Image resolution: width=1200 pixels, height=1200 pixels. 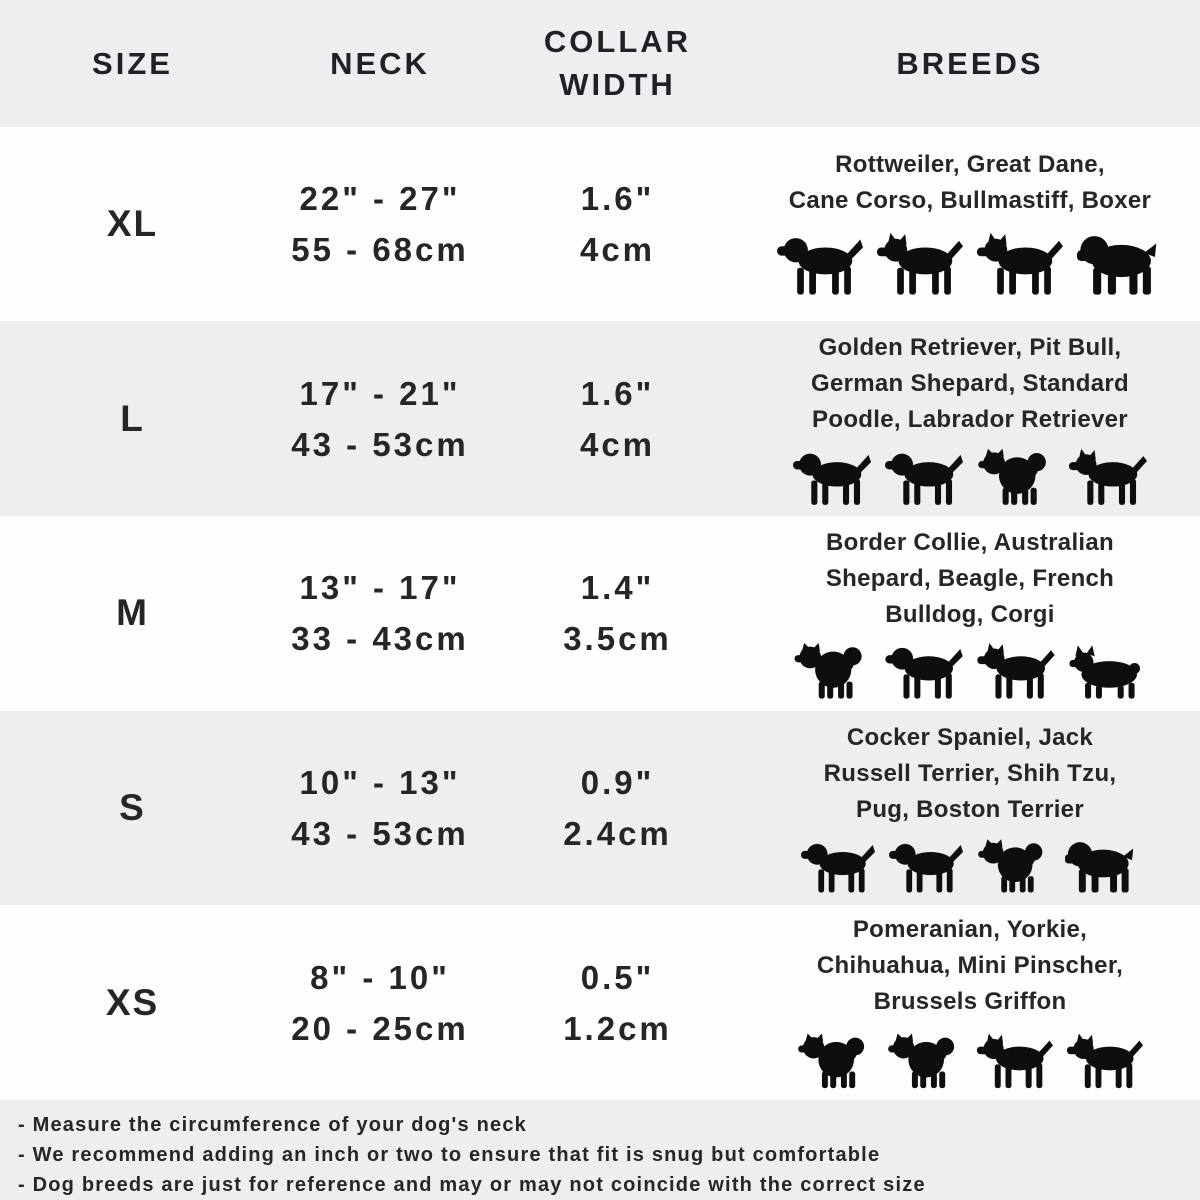 I want to click on collar-width-cm: 1.2cm, so click(x=617, y=1028).